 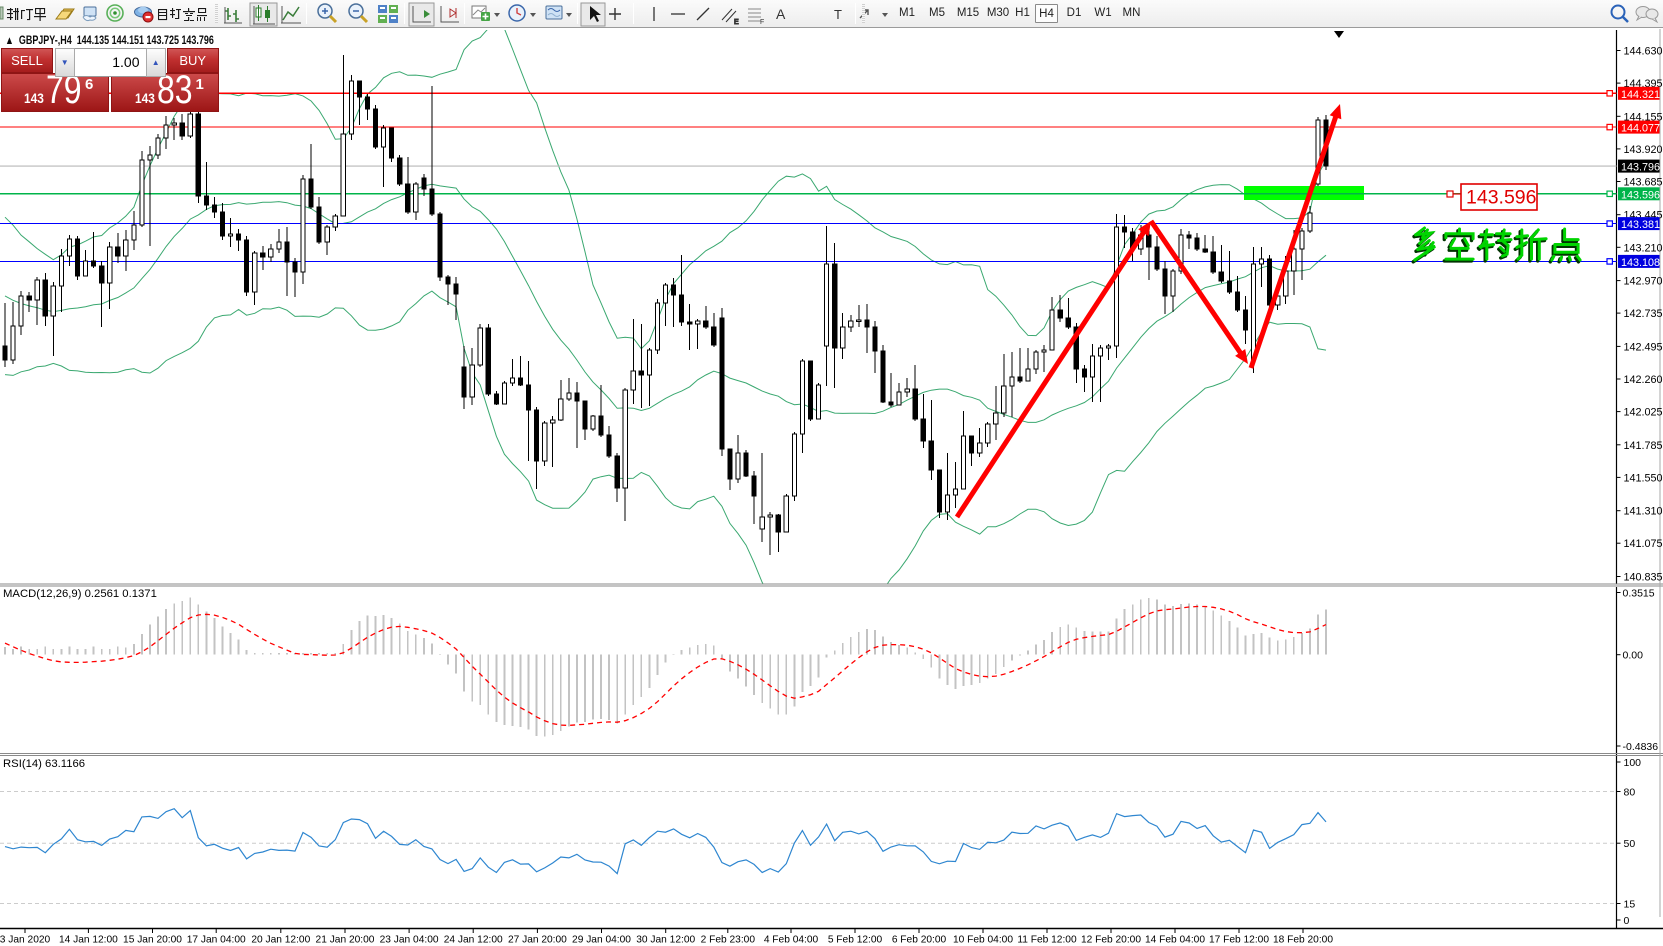 What do you see at coordinates (1643, 282) in the screenshot?
I see `svg-text: 142.970` at bounding box center [1643, 282].